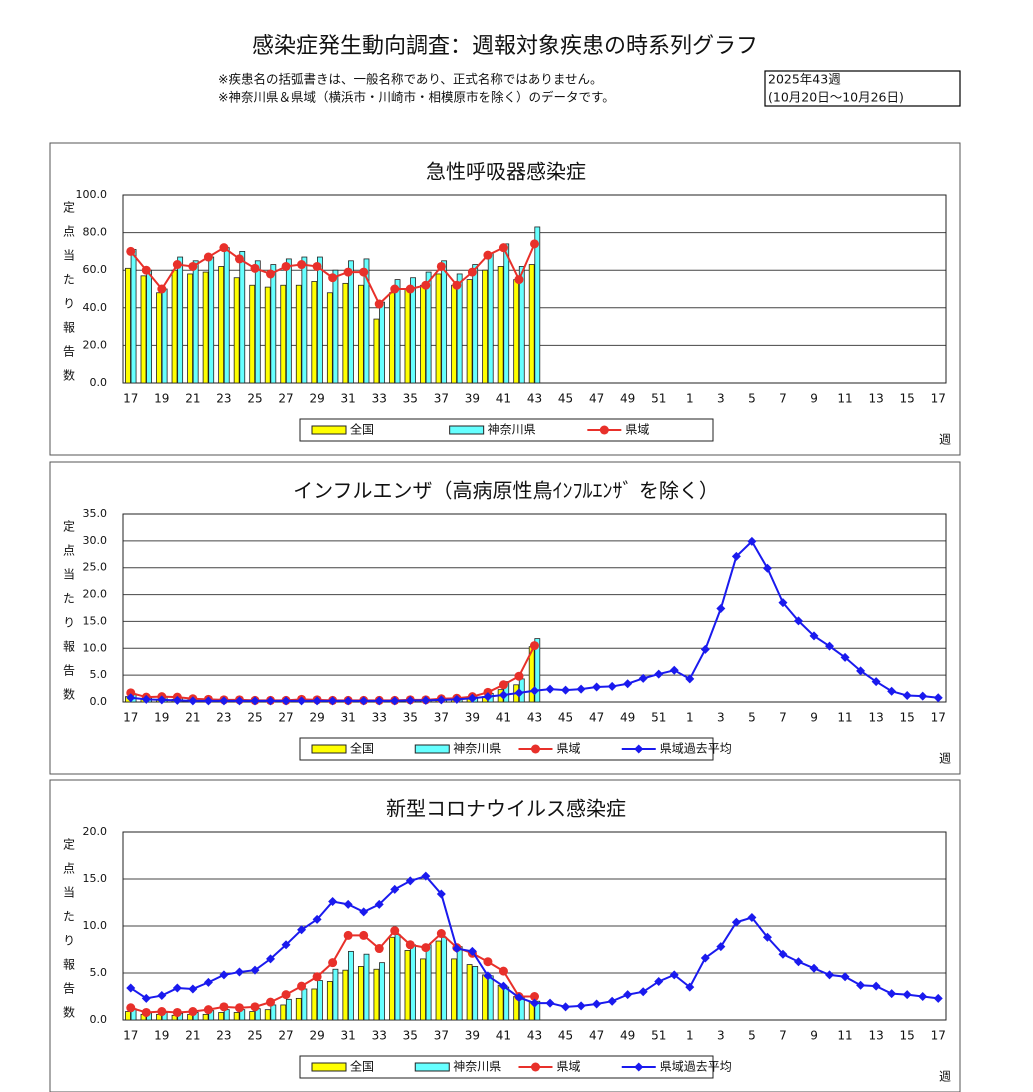  What do you see at coordinates (690, 399) in the screenshot?
I see `x-tick-label: 1` at bounding box center [690, 399].